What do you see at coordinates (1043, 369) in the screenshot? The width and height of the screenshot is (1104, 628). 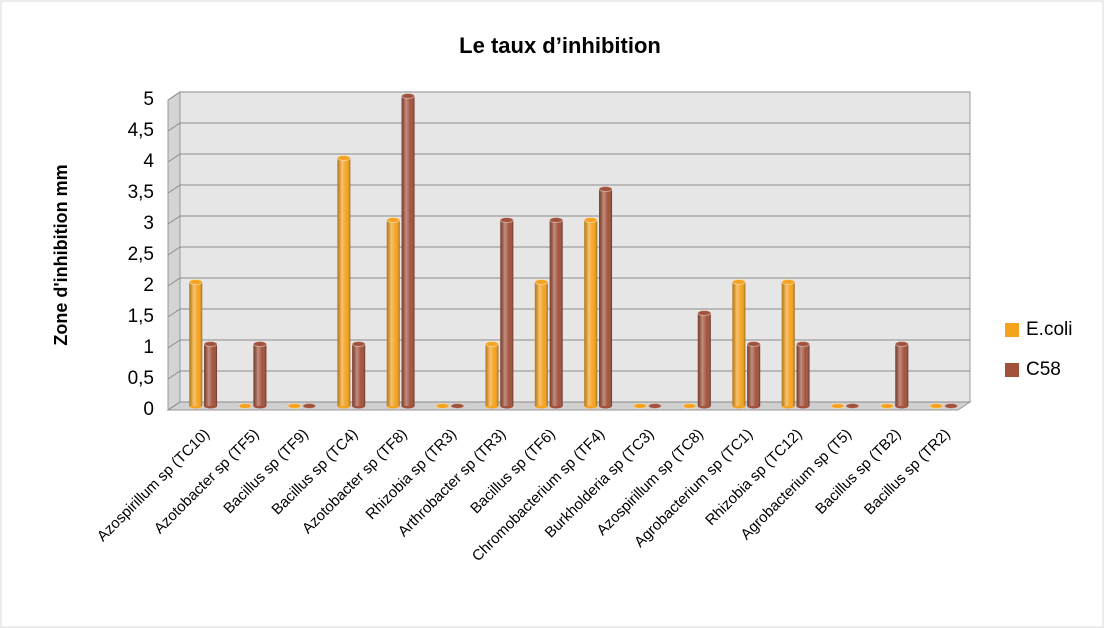 I see `legend-label: C58` at bounding box center [1043, 369].